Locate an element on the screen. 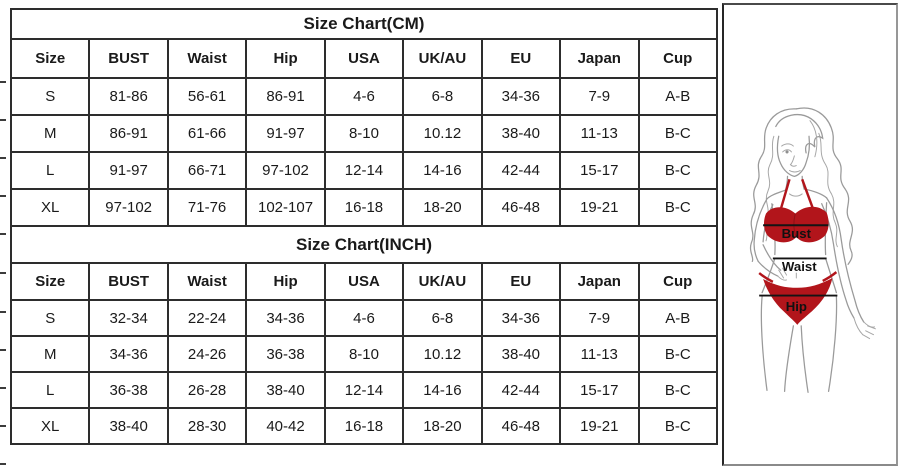 The image size is (900, 475). face-line-art is located at coordinates (793, 163).